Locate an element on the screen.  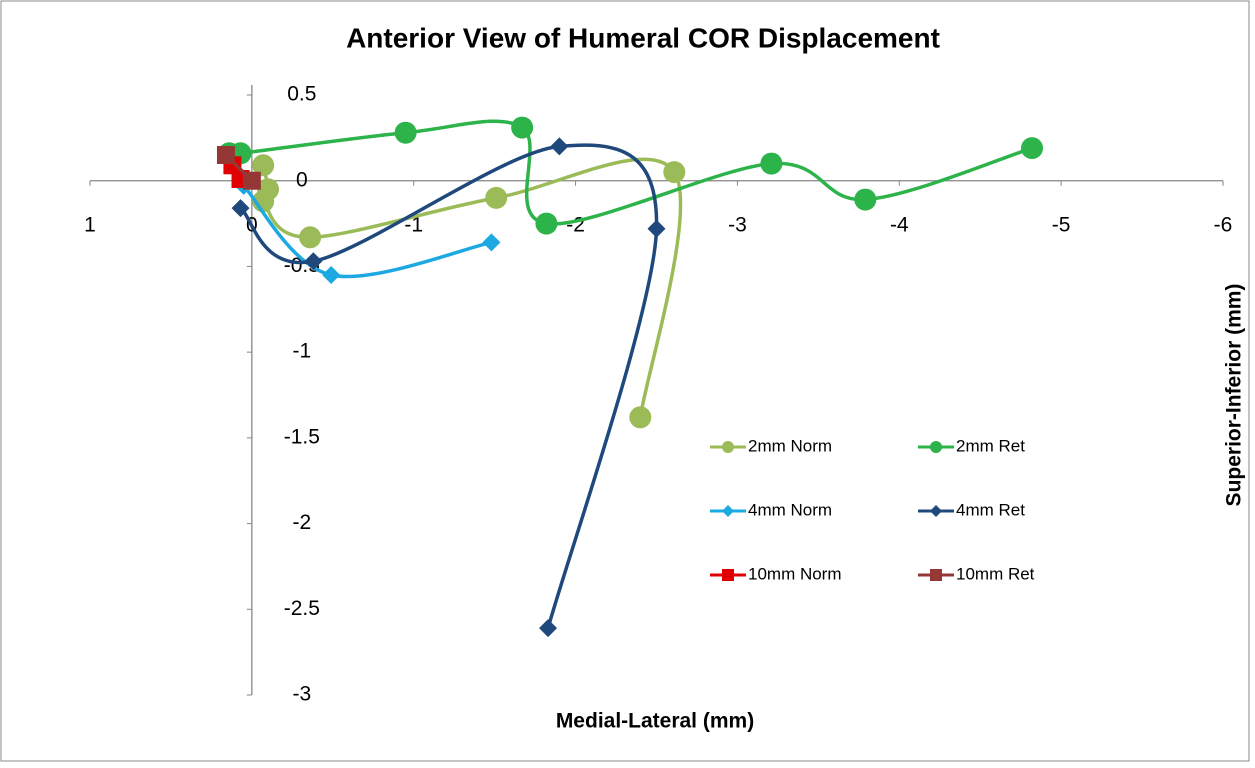
x-tick-label: -2 is located at coordinates (575, 224).